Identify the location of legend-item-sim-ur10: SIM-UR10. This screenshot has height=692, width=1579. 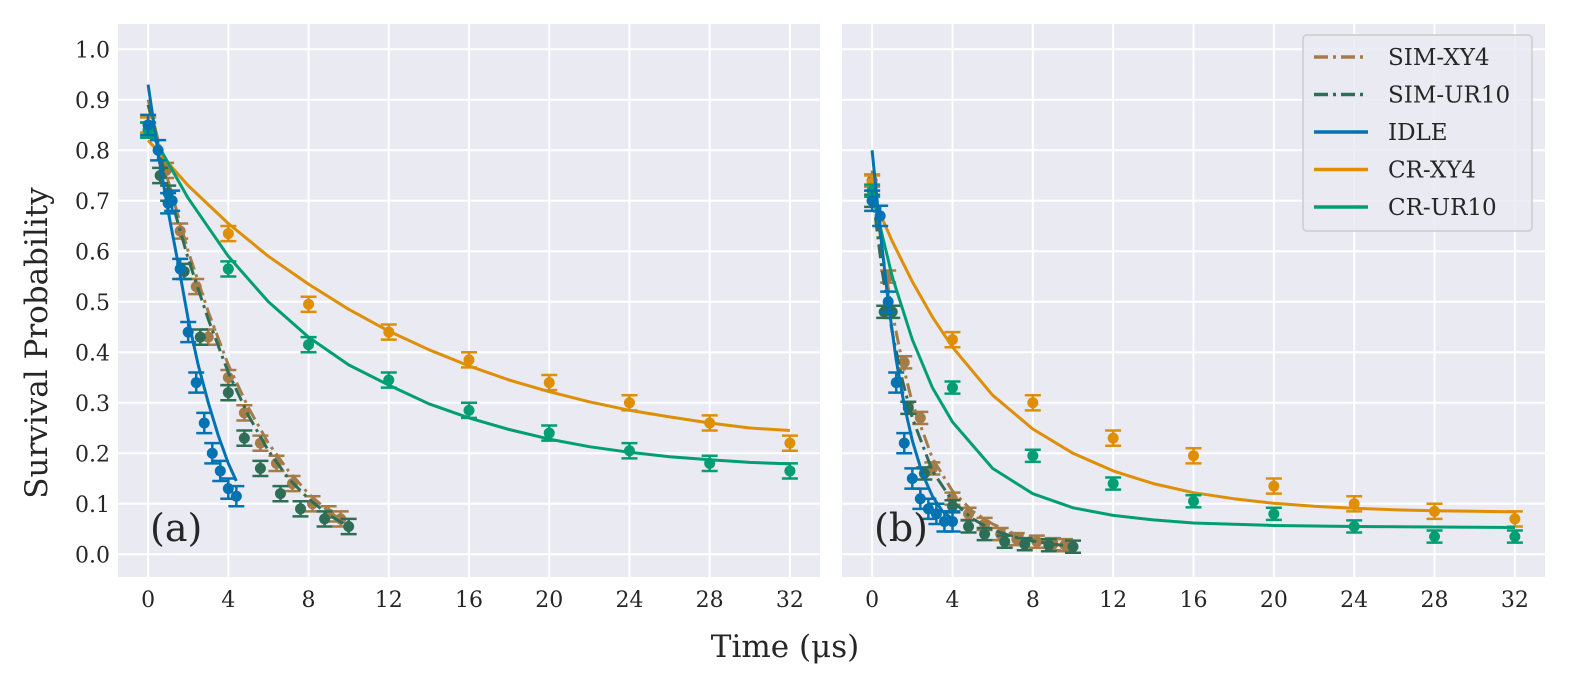
(1412, 96).